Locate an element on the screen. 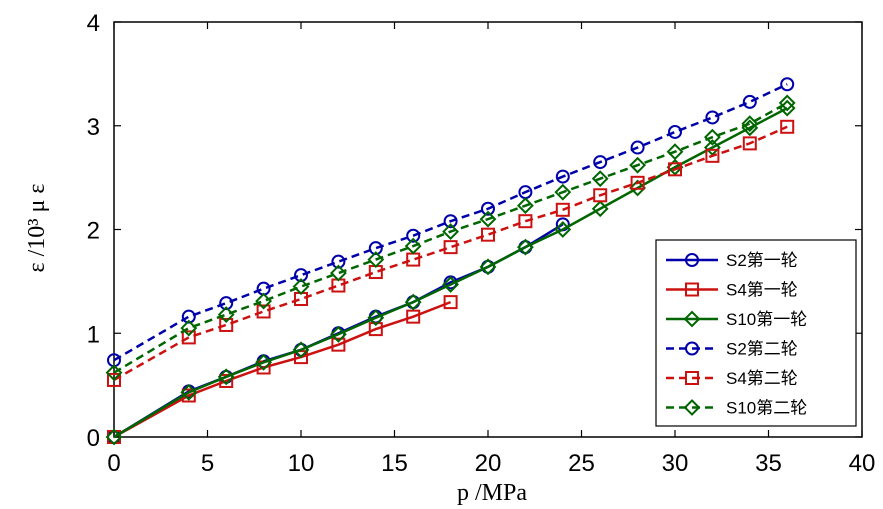 The image size is (883, 509). legend-entry: S10第二轮 is located at coordinates (736, 408).